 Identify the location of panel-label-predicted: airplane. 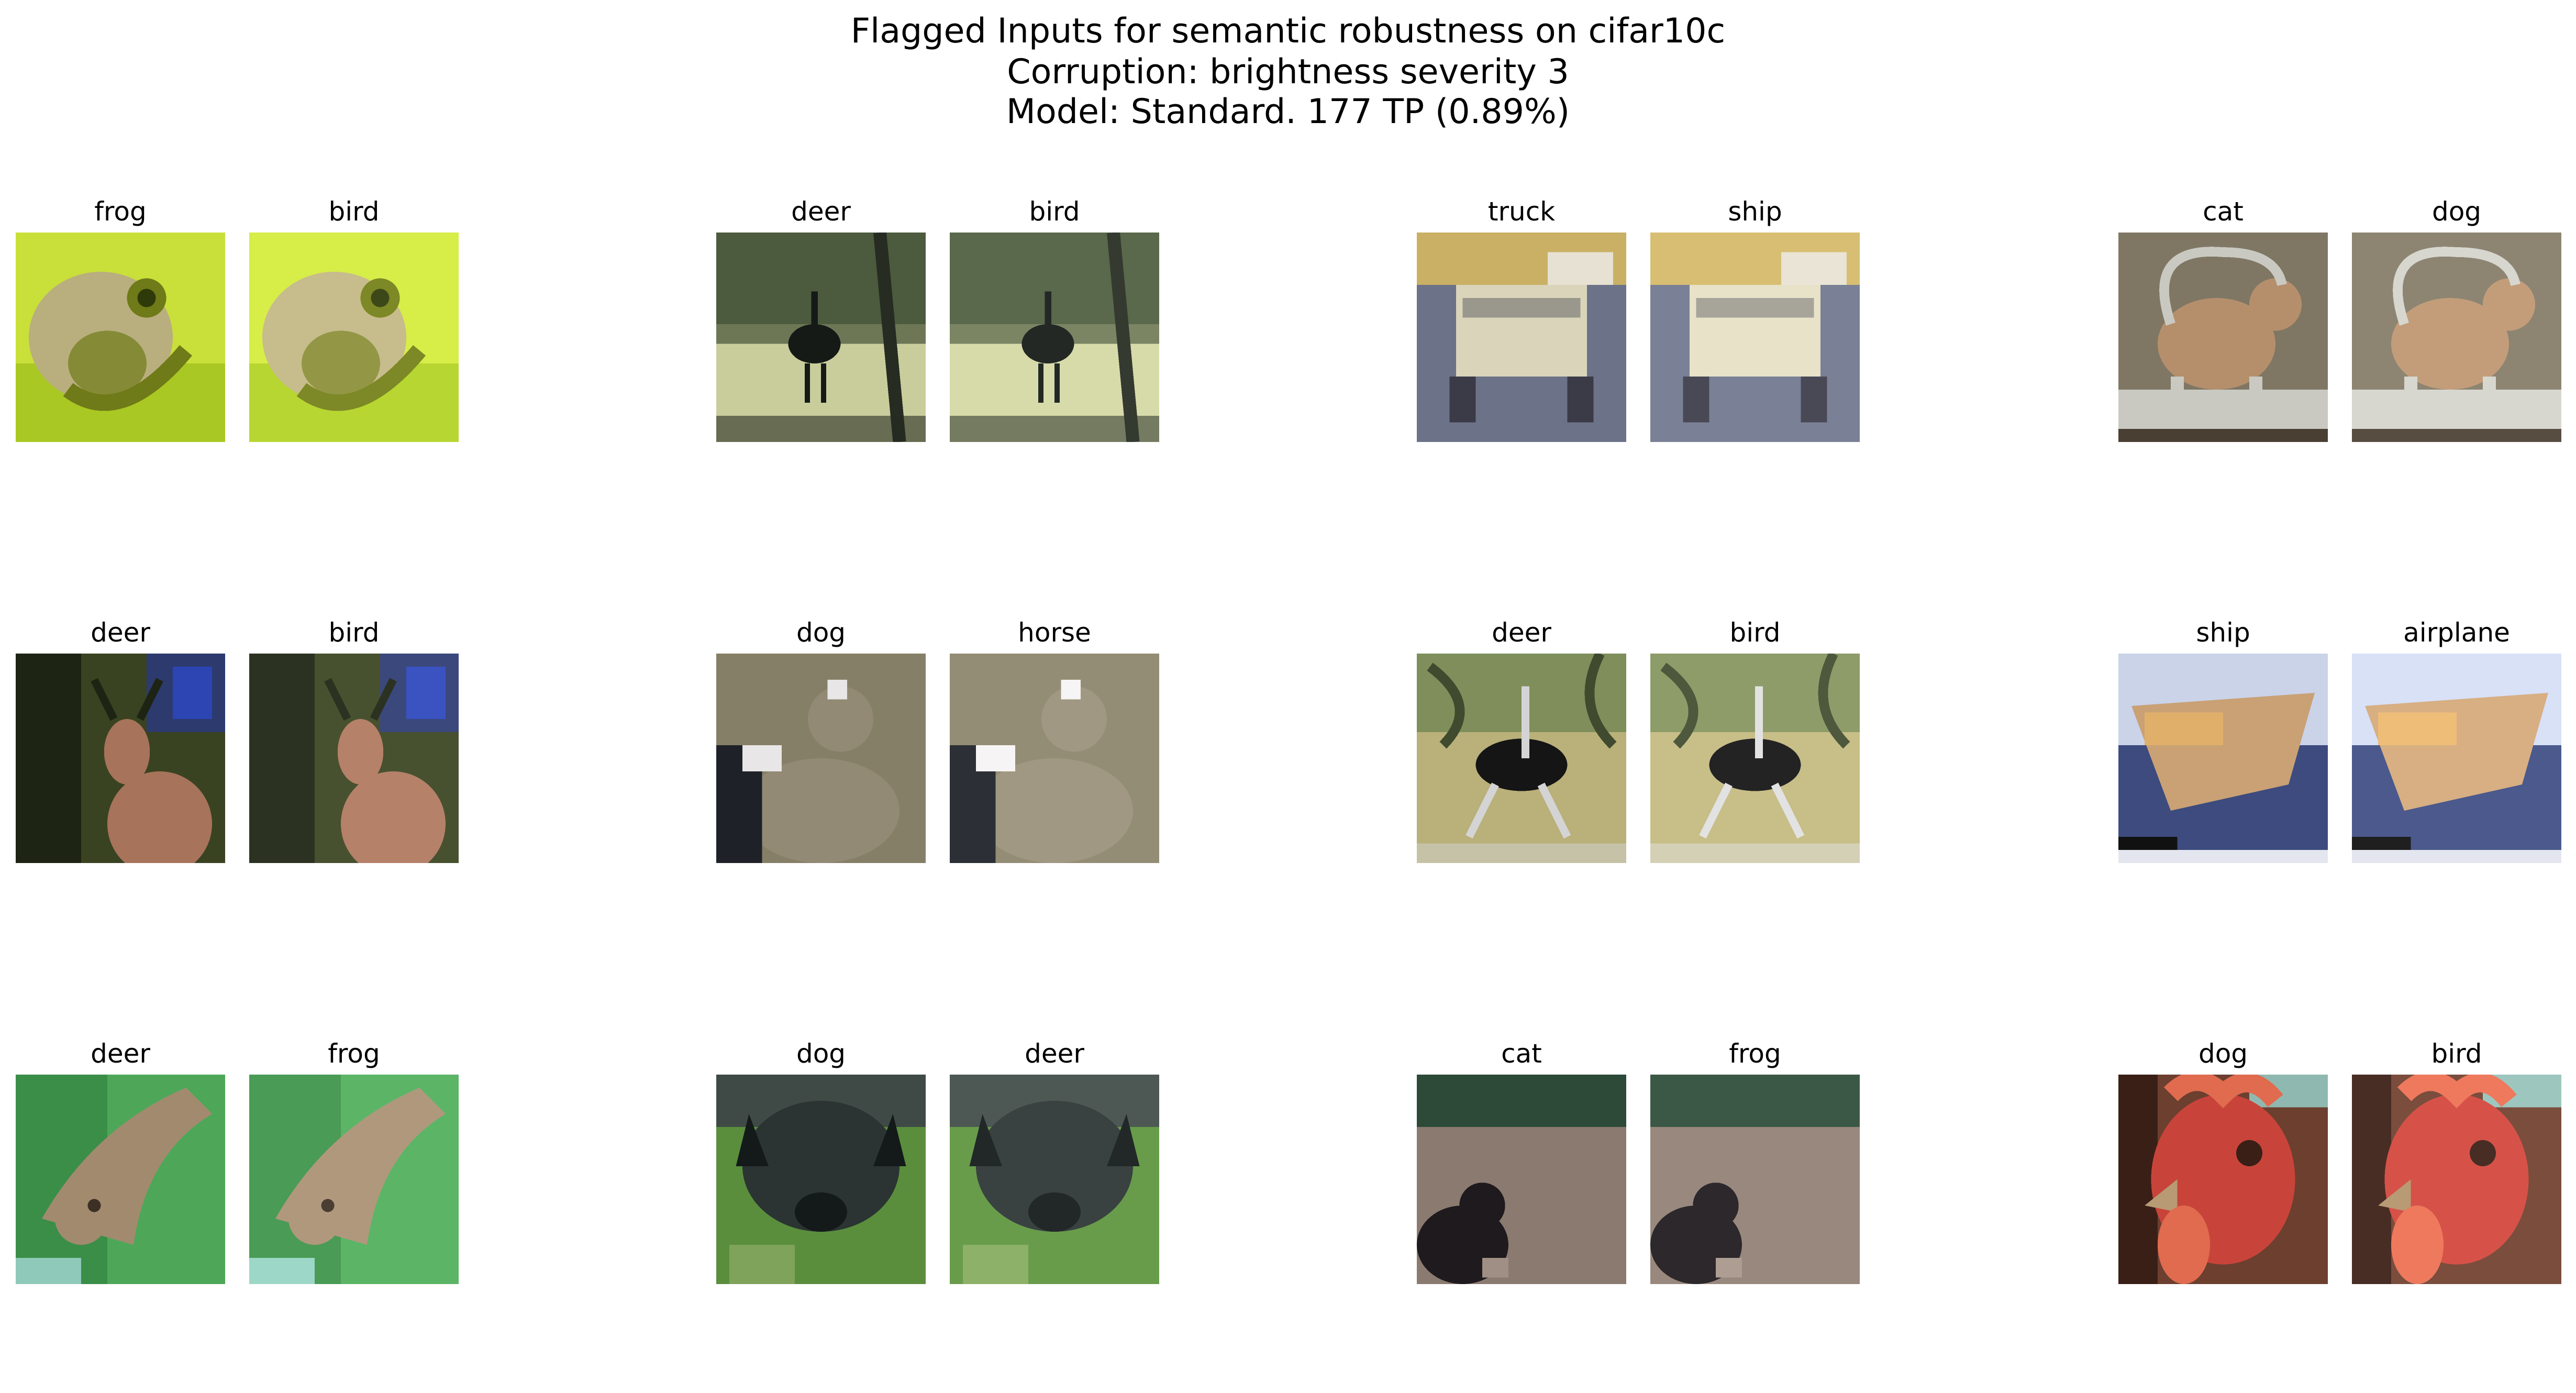
(2456, 632).